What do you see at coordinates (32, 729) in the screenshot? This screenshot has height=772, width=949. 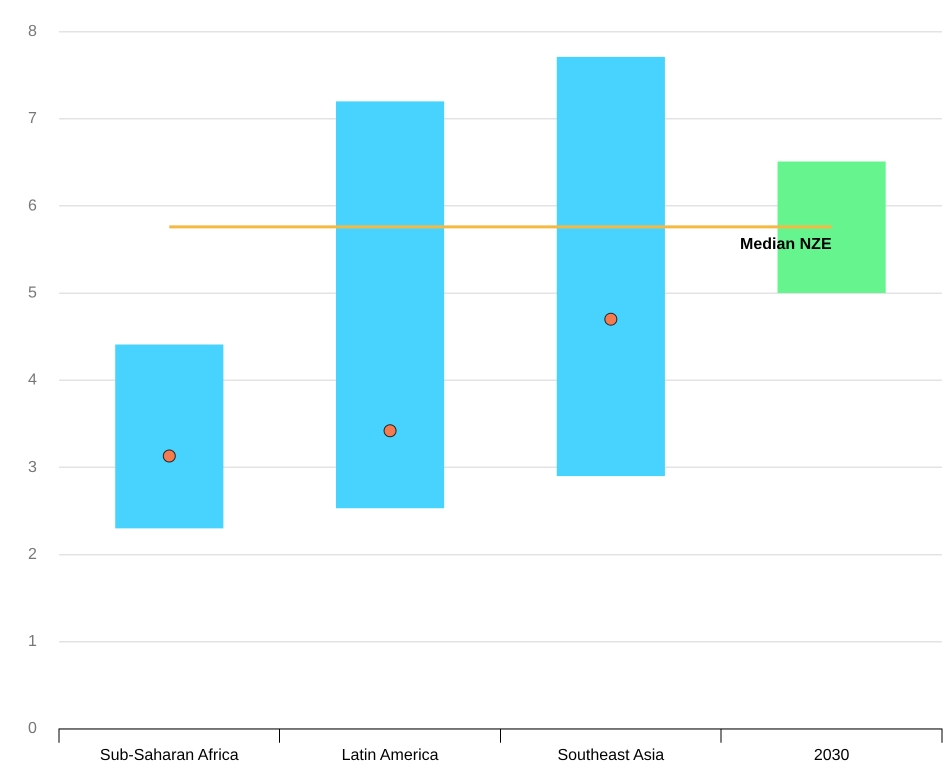 I see `y-tick-label: 0` at bounding box center [32, 729].